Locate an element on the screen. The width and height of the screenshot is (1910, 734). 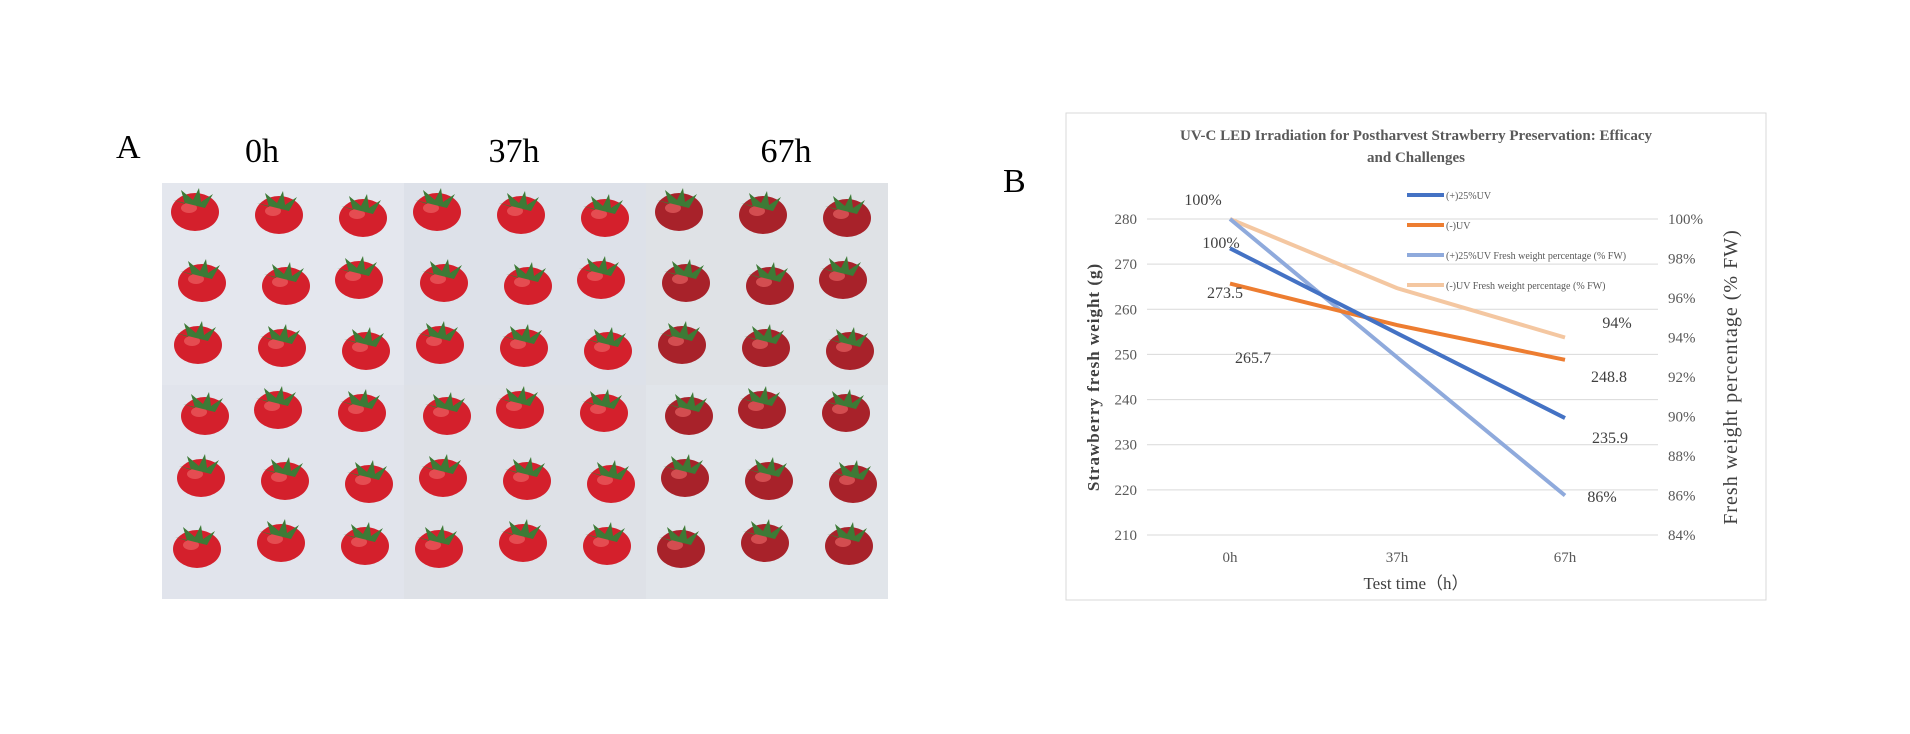
y-tick-label: 220 is located at coordinates (1126, 491).